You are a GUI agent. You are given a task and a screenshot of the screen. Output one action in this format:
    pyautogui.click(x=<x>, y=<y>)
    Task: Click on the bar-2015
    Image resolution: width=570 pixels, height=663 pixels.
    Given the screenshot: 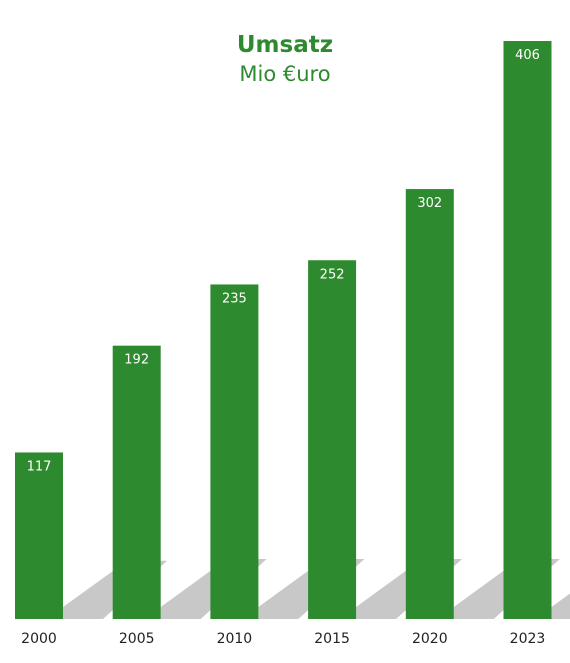 What is the action you would take?
    pyautogui.click(x=332, y=439)
    